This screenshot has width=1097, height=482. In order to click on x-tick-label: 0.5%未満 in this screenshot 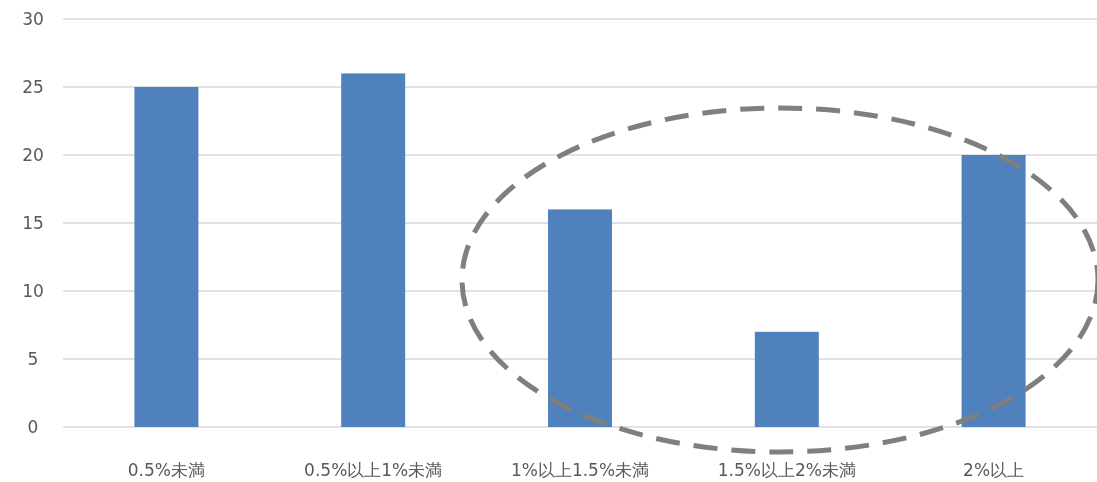, I will do `click(166, 470)`.